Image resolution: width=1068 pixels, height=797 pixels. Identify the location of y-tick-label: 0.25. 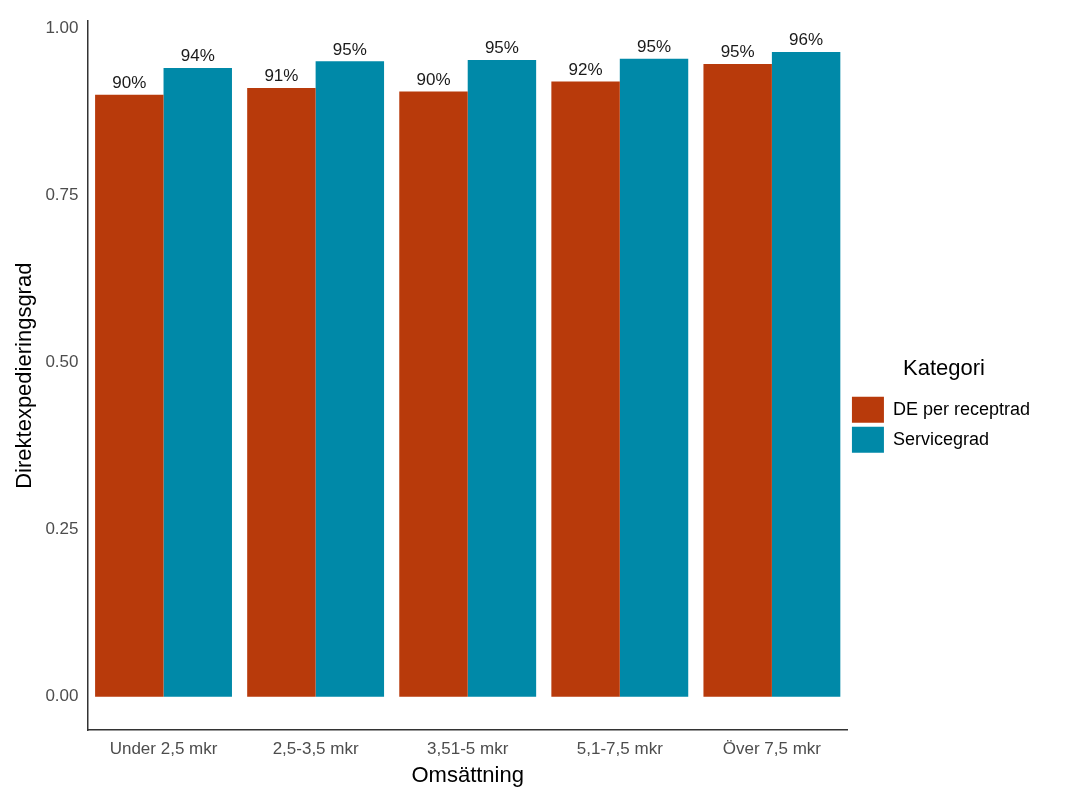
(62, 529).